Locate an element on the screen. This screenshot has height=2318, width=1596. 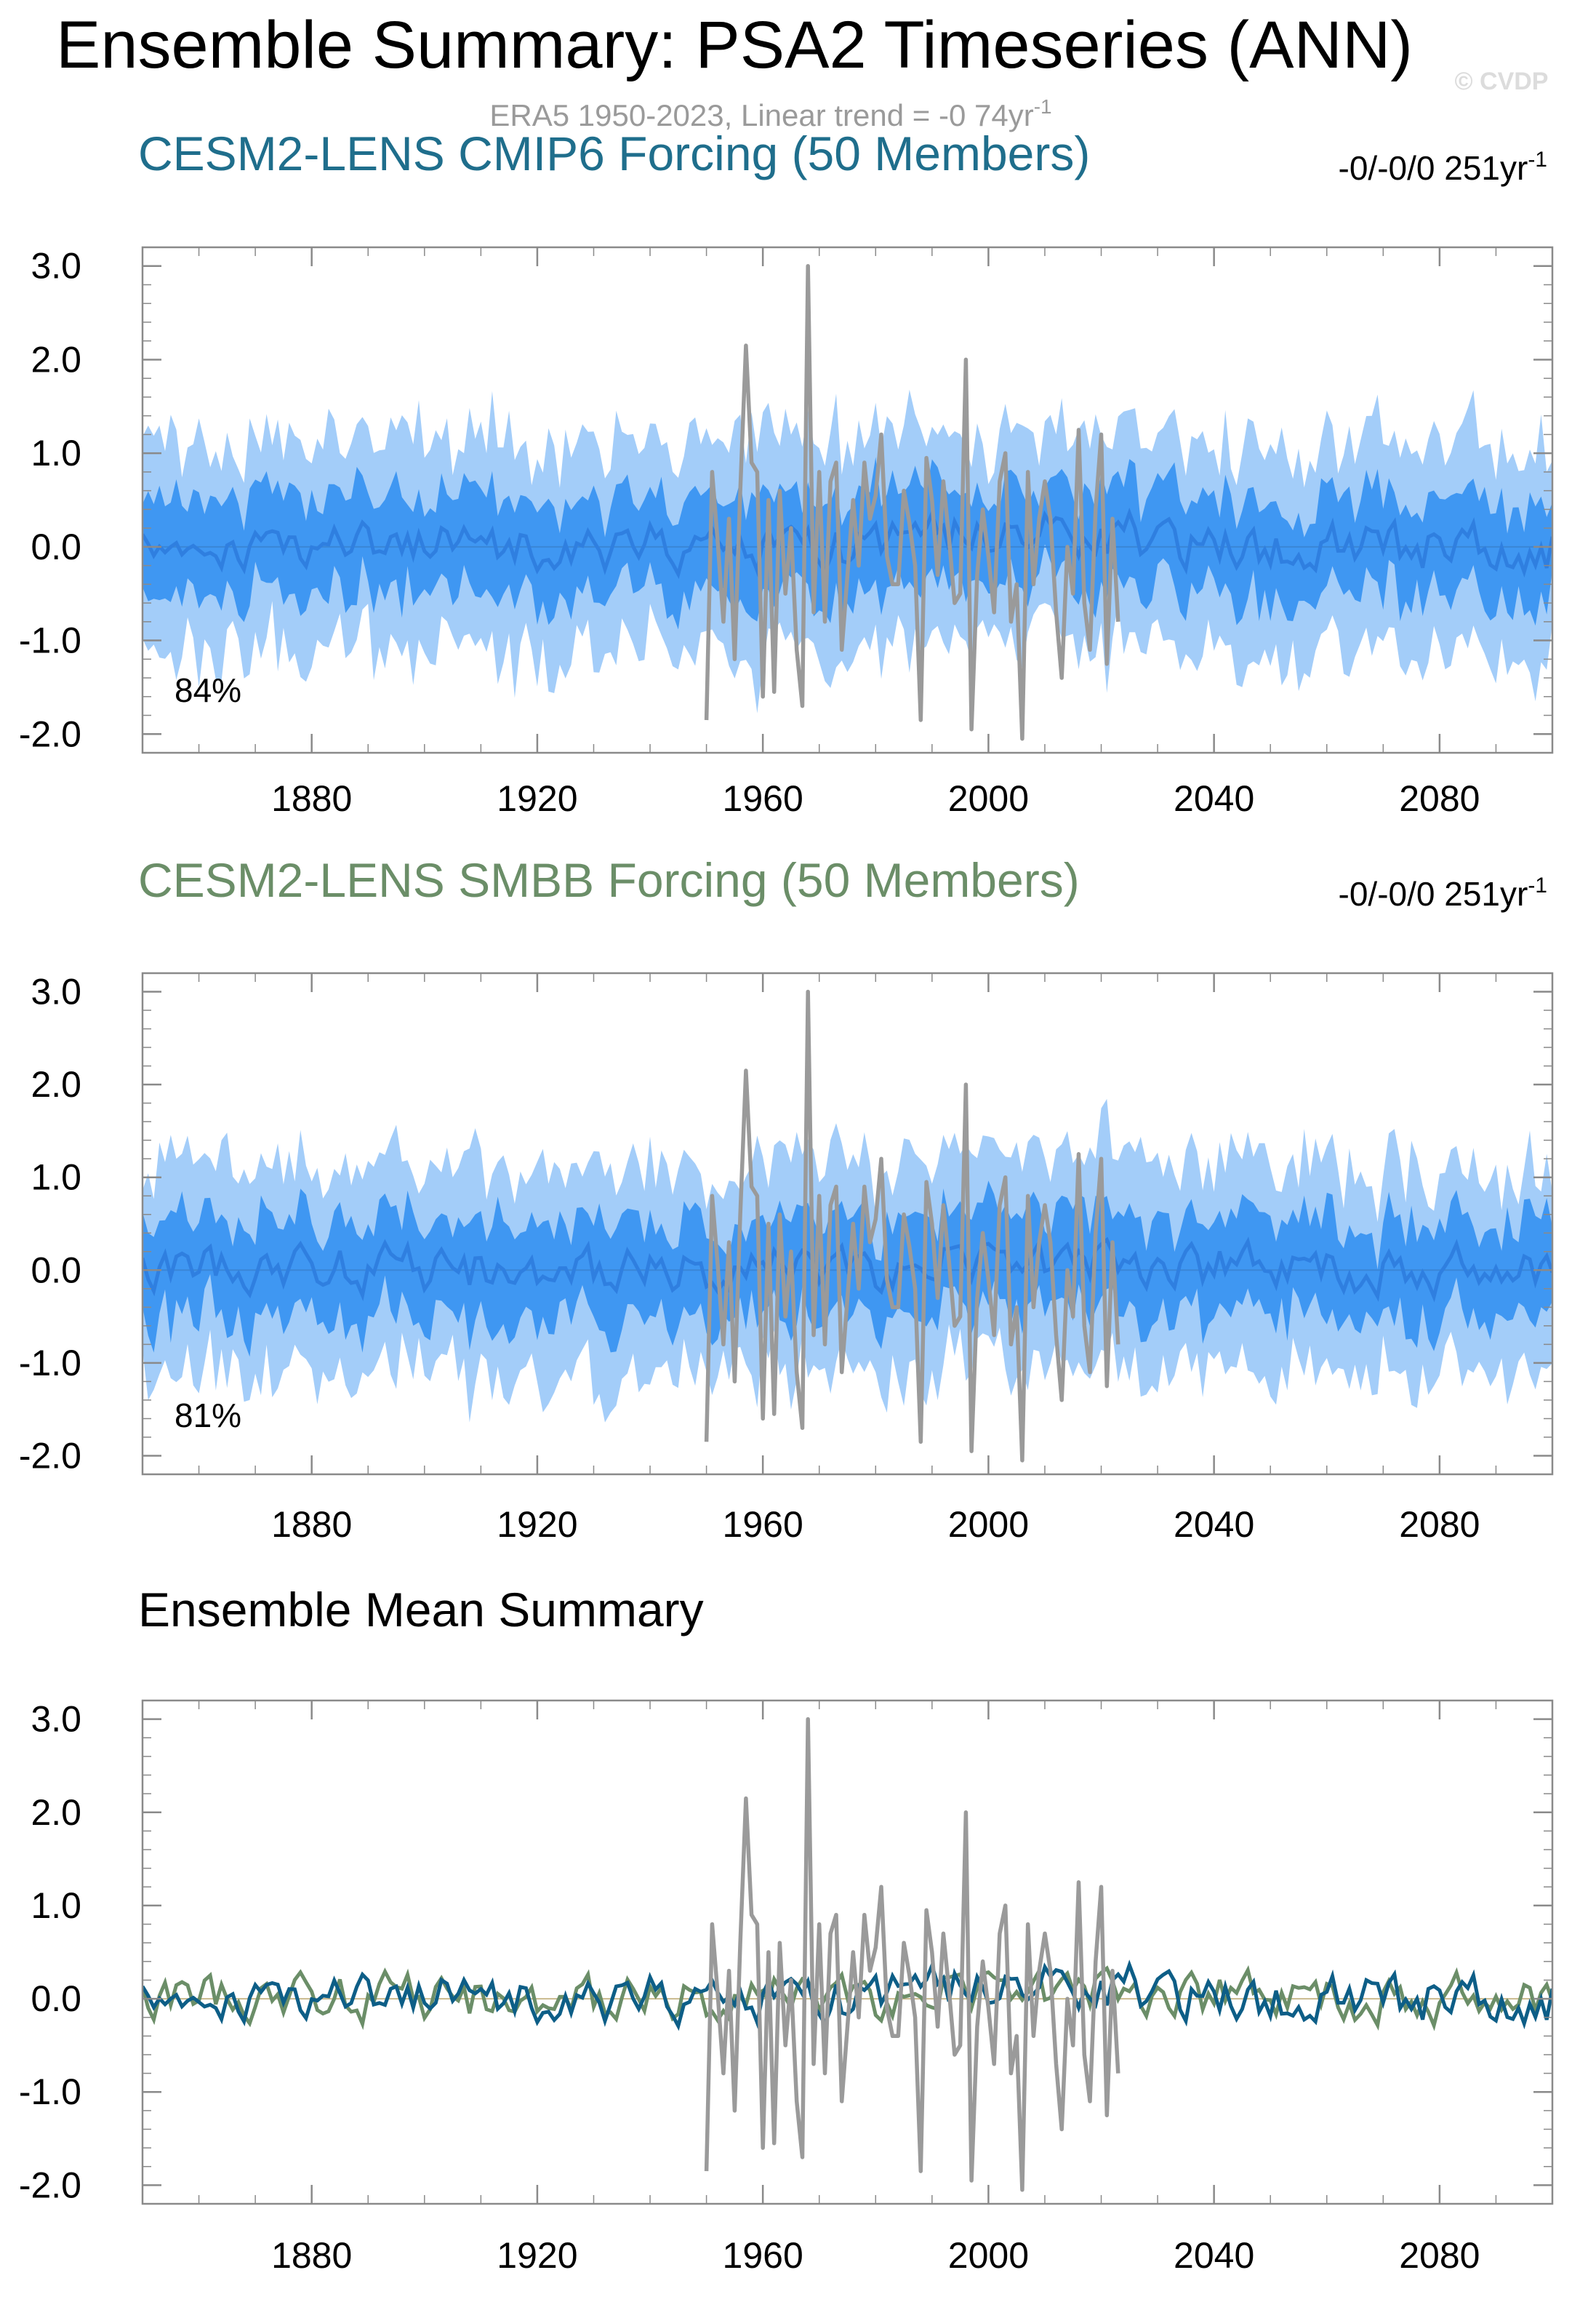
figure-subtitle: ERA5 1950-2023, Linear trend = -0 74yr-1 is located at coordinates (770, 113).